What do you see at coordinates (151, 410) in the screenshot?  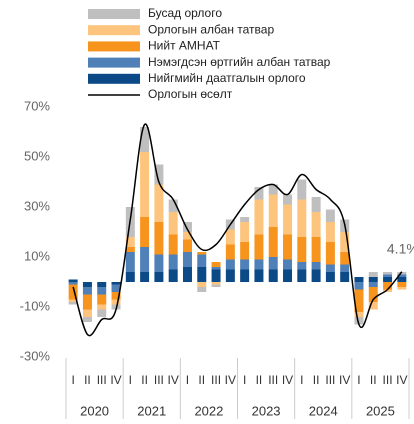 I see `year-label: 2021` at bounding box center [151, 410].